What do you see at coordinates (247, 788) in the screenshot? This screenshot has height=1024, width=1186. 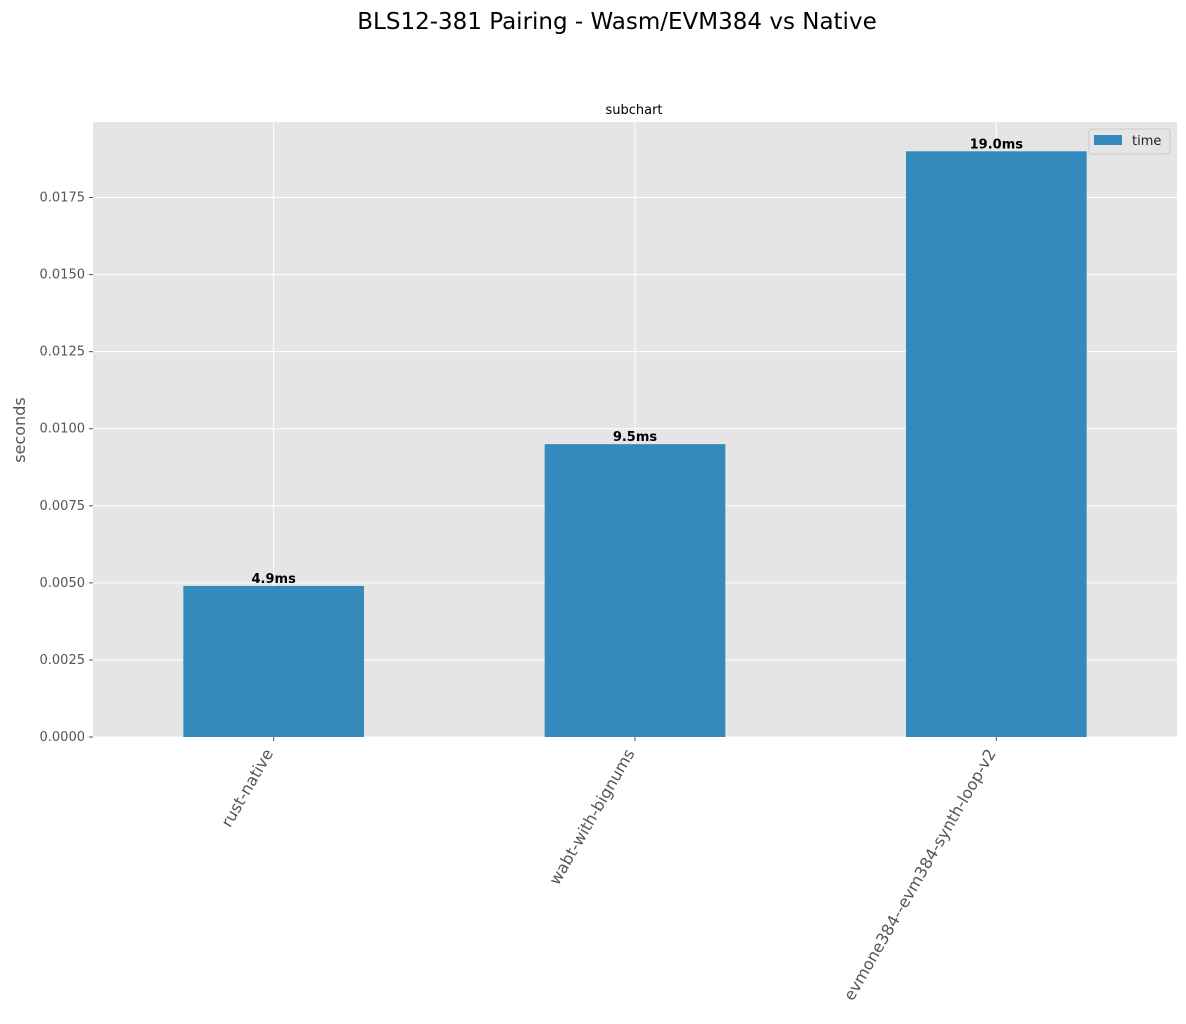 I see `x-tick-label: rust-native` at bounding box center [247, 788].